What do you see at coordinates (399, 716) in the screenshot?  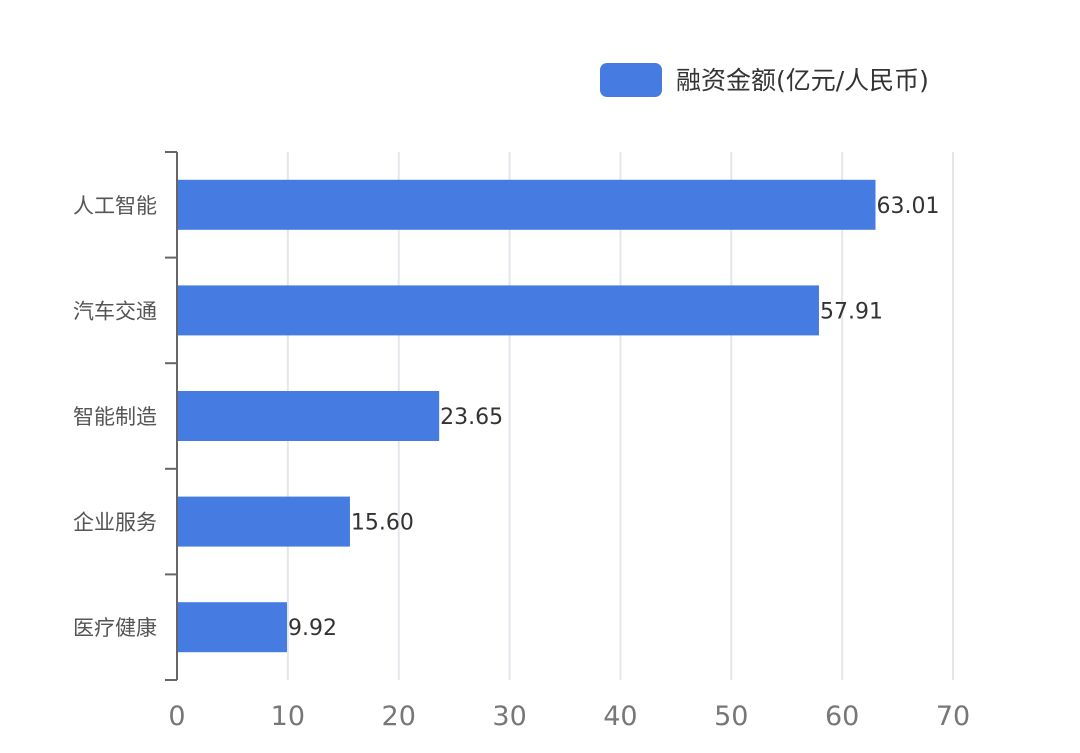 I see `x-tick-label: 20` at bounding box center [399, 716].